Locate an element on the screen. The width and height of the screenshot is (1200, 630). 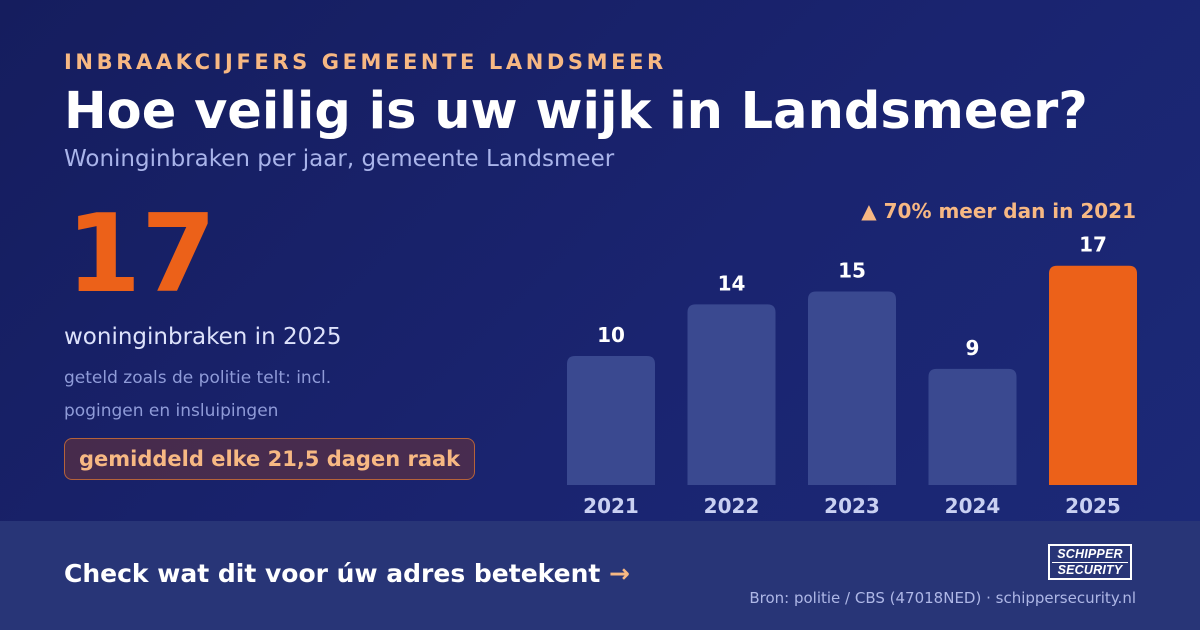
frequency-pill: gemiddeld elke 21,5 dagen raak is located at coordinates (270, 459).